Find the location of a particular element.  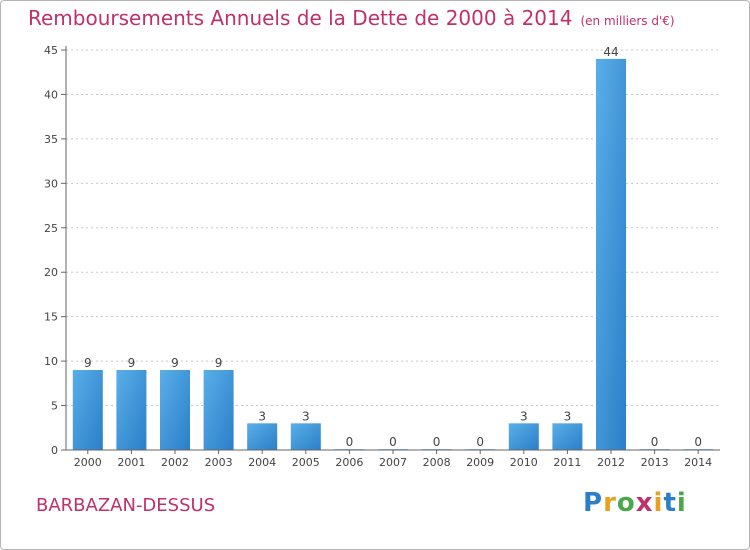

y-tick-label: 20 is located at coordinates (51, 272).